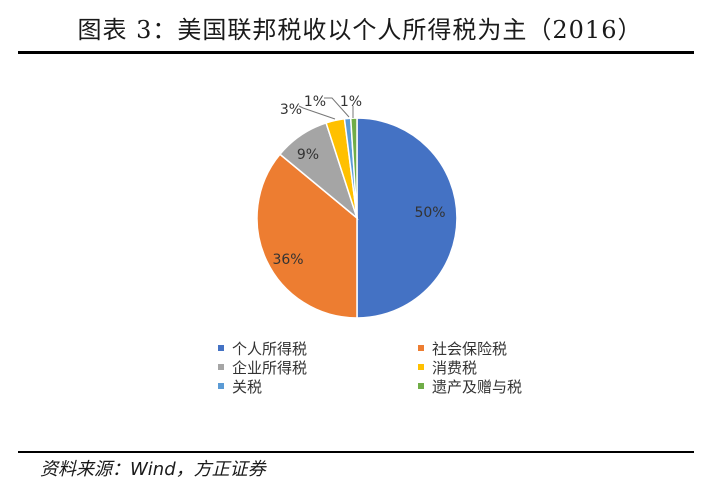 This screenshot has width=720, height=497. What do you see at coordinates (308, 155) in the screenshot?
I see `data-label-corporate-income-tax: 9%` at bounding box center [308, 155].